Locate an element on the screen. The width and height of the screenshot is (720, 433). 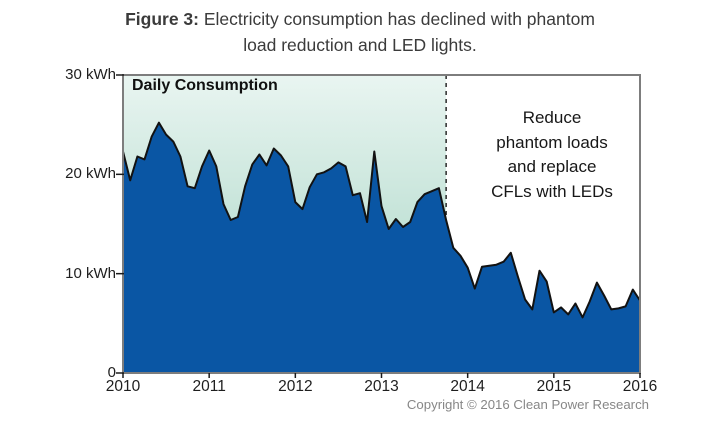
figure-title-line2: load reduction and LED lights. is located at coordinates (360, 45).